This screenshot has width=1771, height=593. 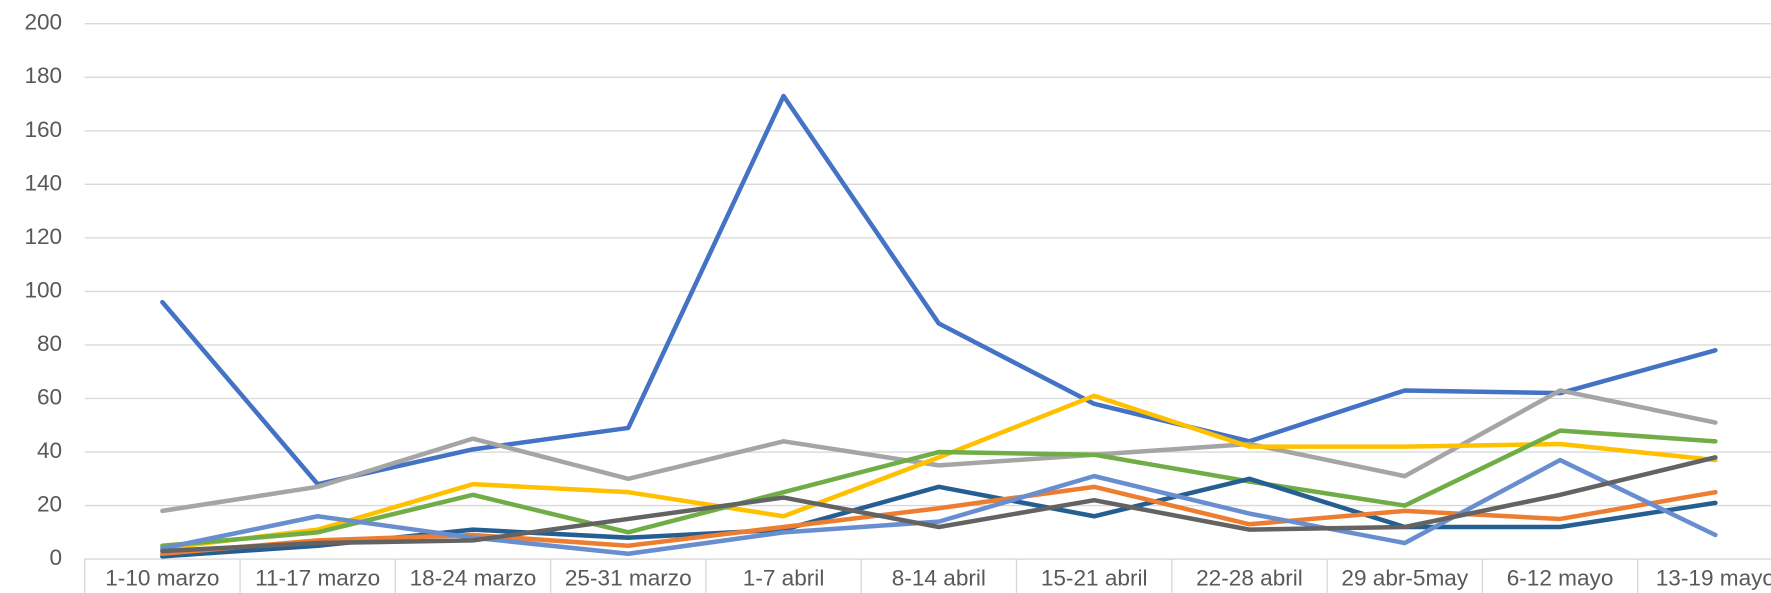 What do you see at coordinates (43, 22) in the screenshot?
I see `y-tick-label: 200` at bounding box center [43, 22].